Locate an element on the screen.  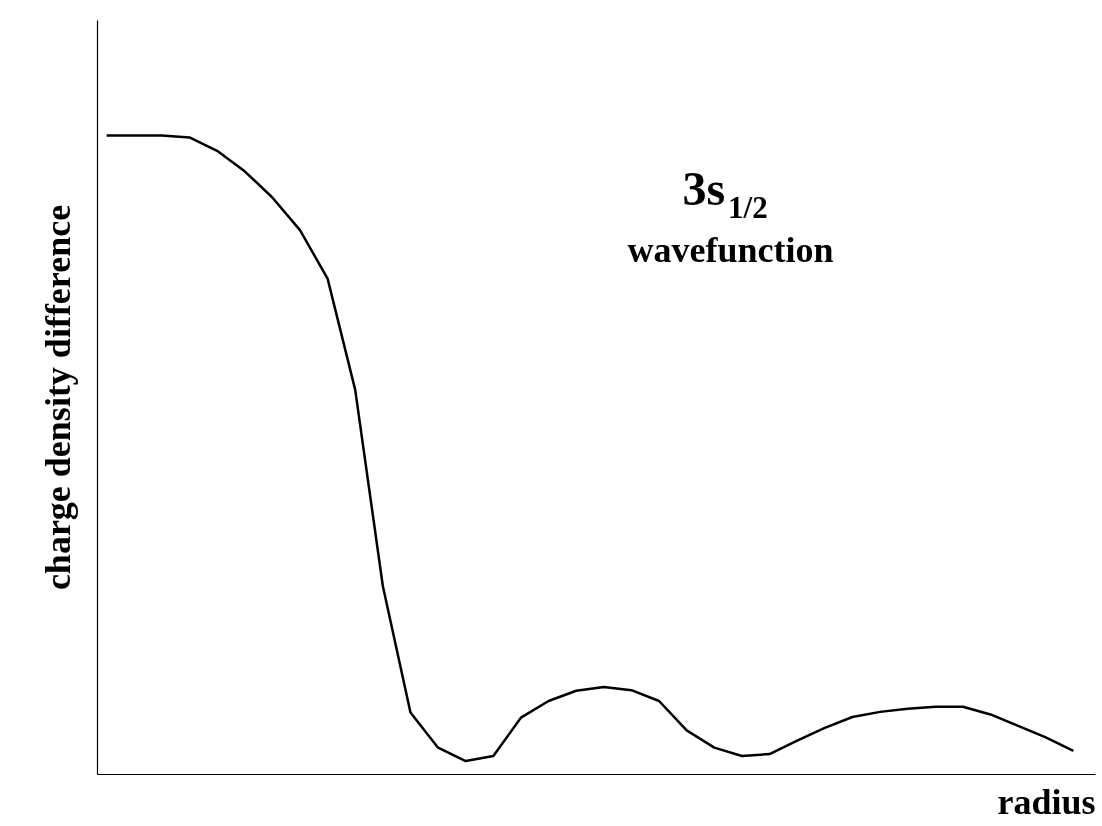
annotation: wavefunction is located at coordinates (730, 249).